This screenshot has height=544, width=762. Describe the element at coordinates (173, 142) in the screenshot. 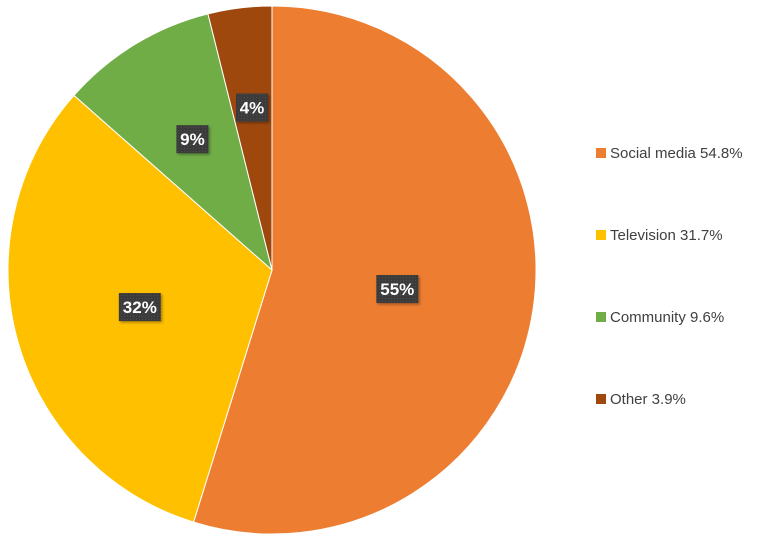

I see `pie-slice-community` at that location.